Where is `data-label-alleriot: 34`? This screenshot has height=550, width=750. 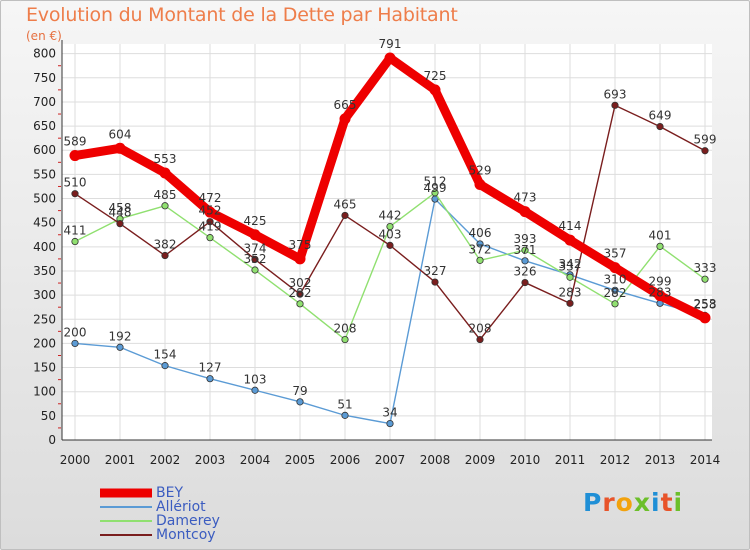
data-label-alleriot: 34 is located at coordinates (389, 413).